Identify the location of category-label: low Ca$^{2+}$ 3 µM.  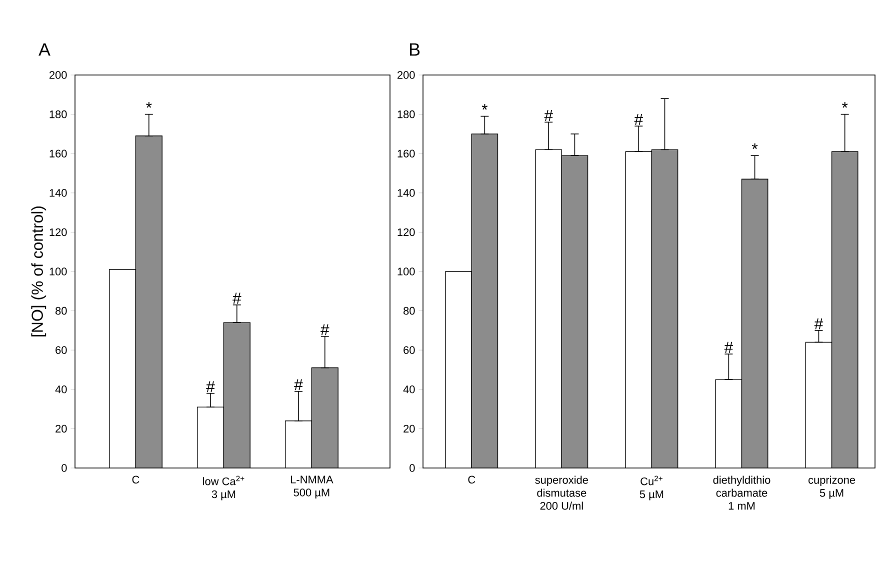
(223, 488).